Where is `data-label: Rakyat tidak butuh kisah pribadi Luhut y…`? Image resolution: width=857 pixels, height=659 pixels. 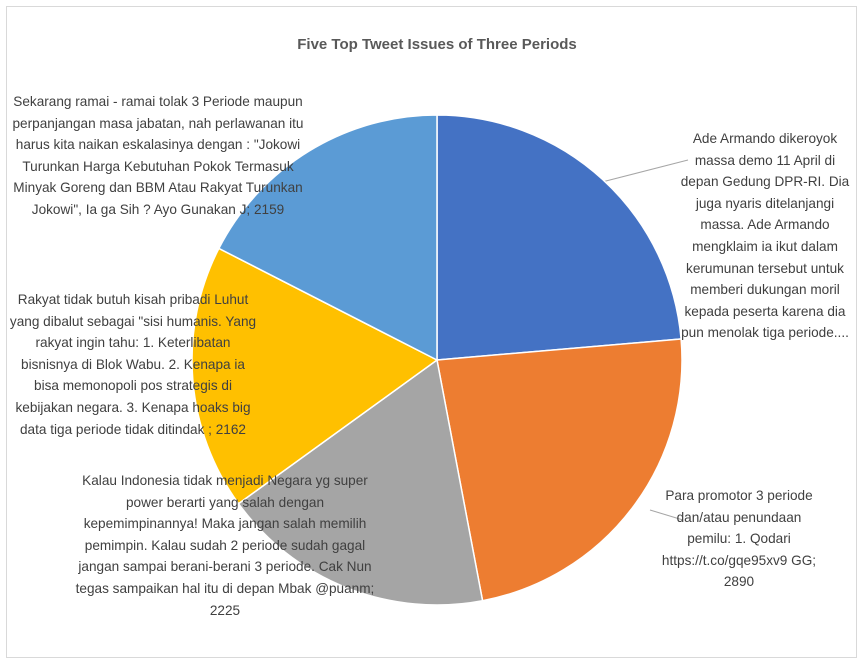
data-label: Rakyat tidak butuh kisah pribadi Luhut y… is located at coordinates (133, 364).